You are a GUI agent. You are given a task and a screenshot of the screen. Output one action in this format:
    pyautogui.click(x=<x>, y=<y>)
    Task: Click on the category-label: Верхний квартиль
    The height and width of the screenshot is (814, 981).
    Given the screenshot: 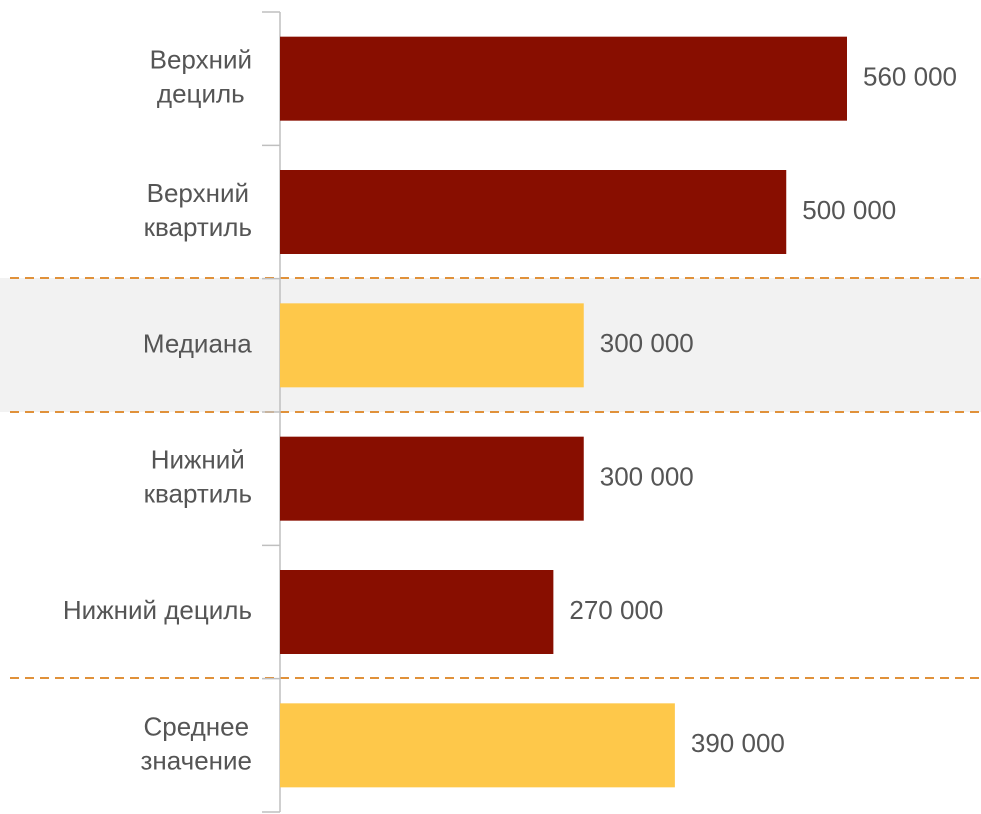 What is the action you would take?
    pyautogui.click(x=198, y=210)
    